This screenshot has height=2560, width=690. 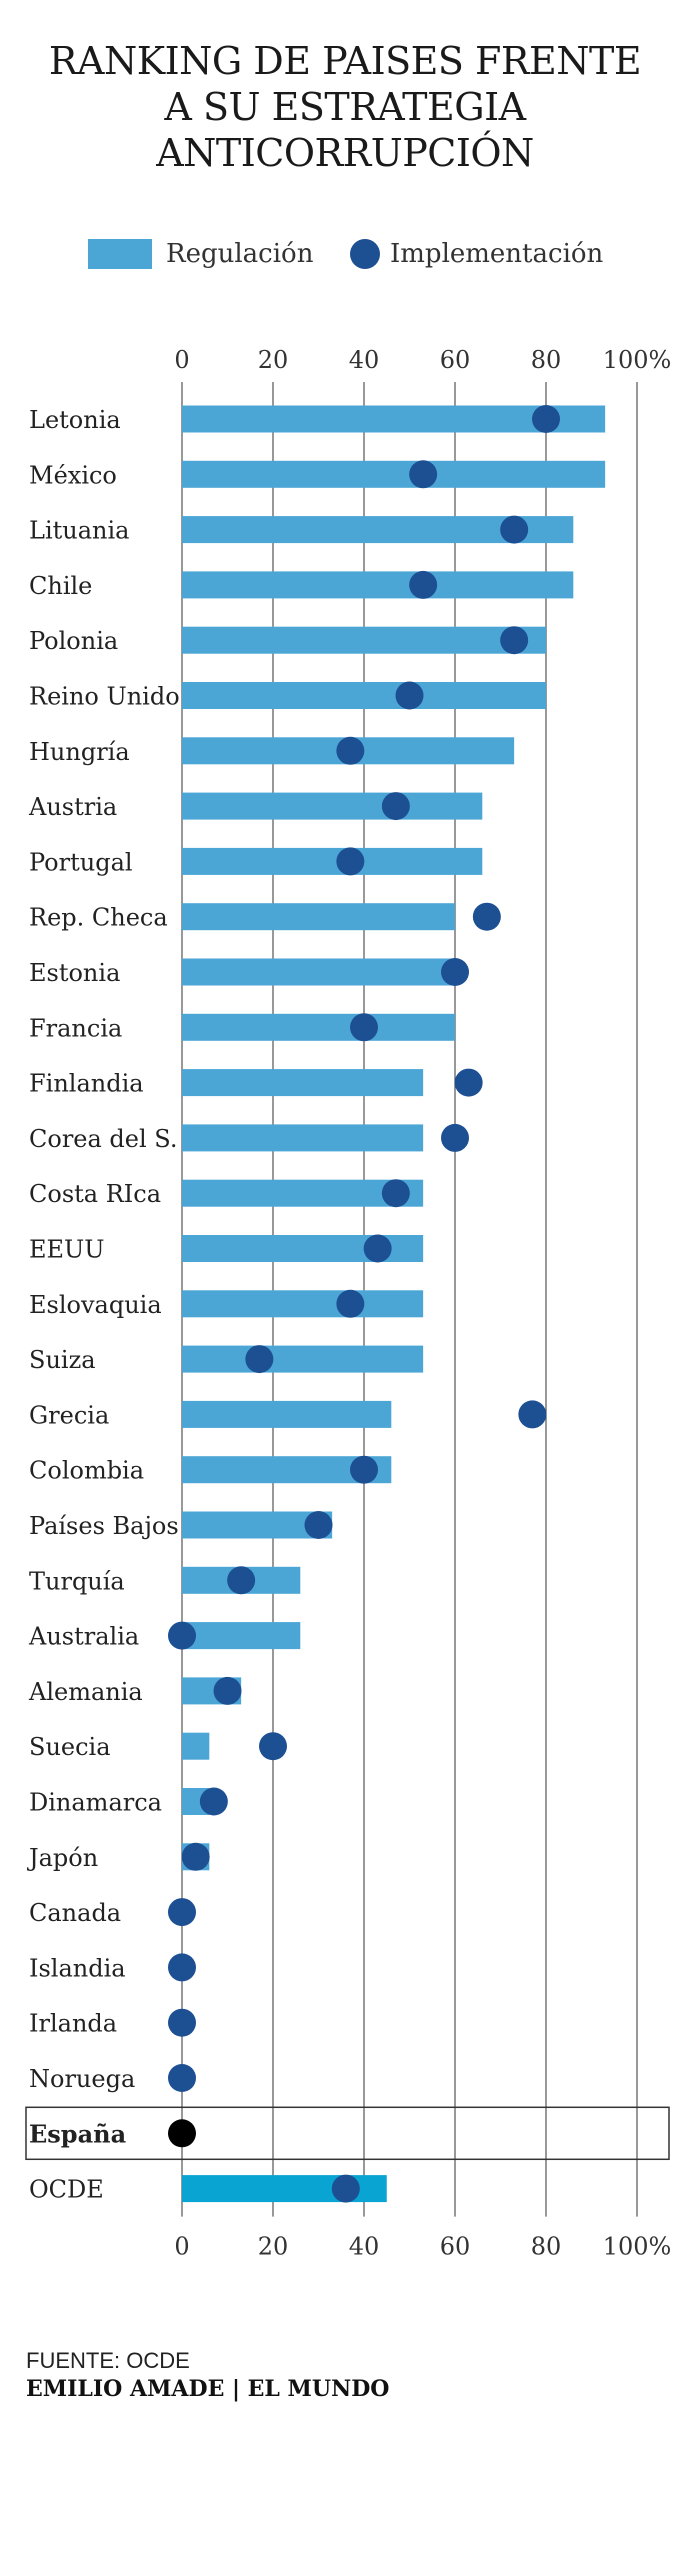 I want to click on category-label: OCDE, so click(x=66, y=2190).